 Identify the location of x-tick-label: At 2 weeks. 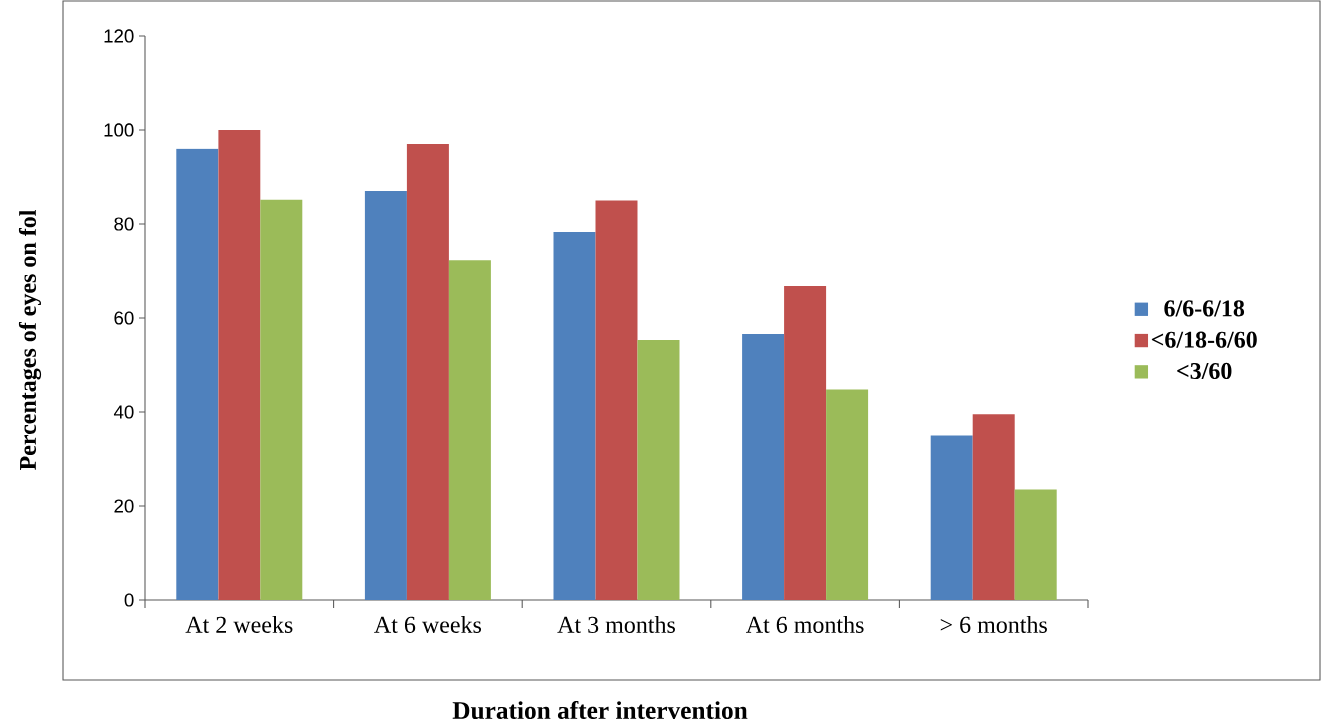
(239, 624).